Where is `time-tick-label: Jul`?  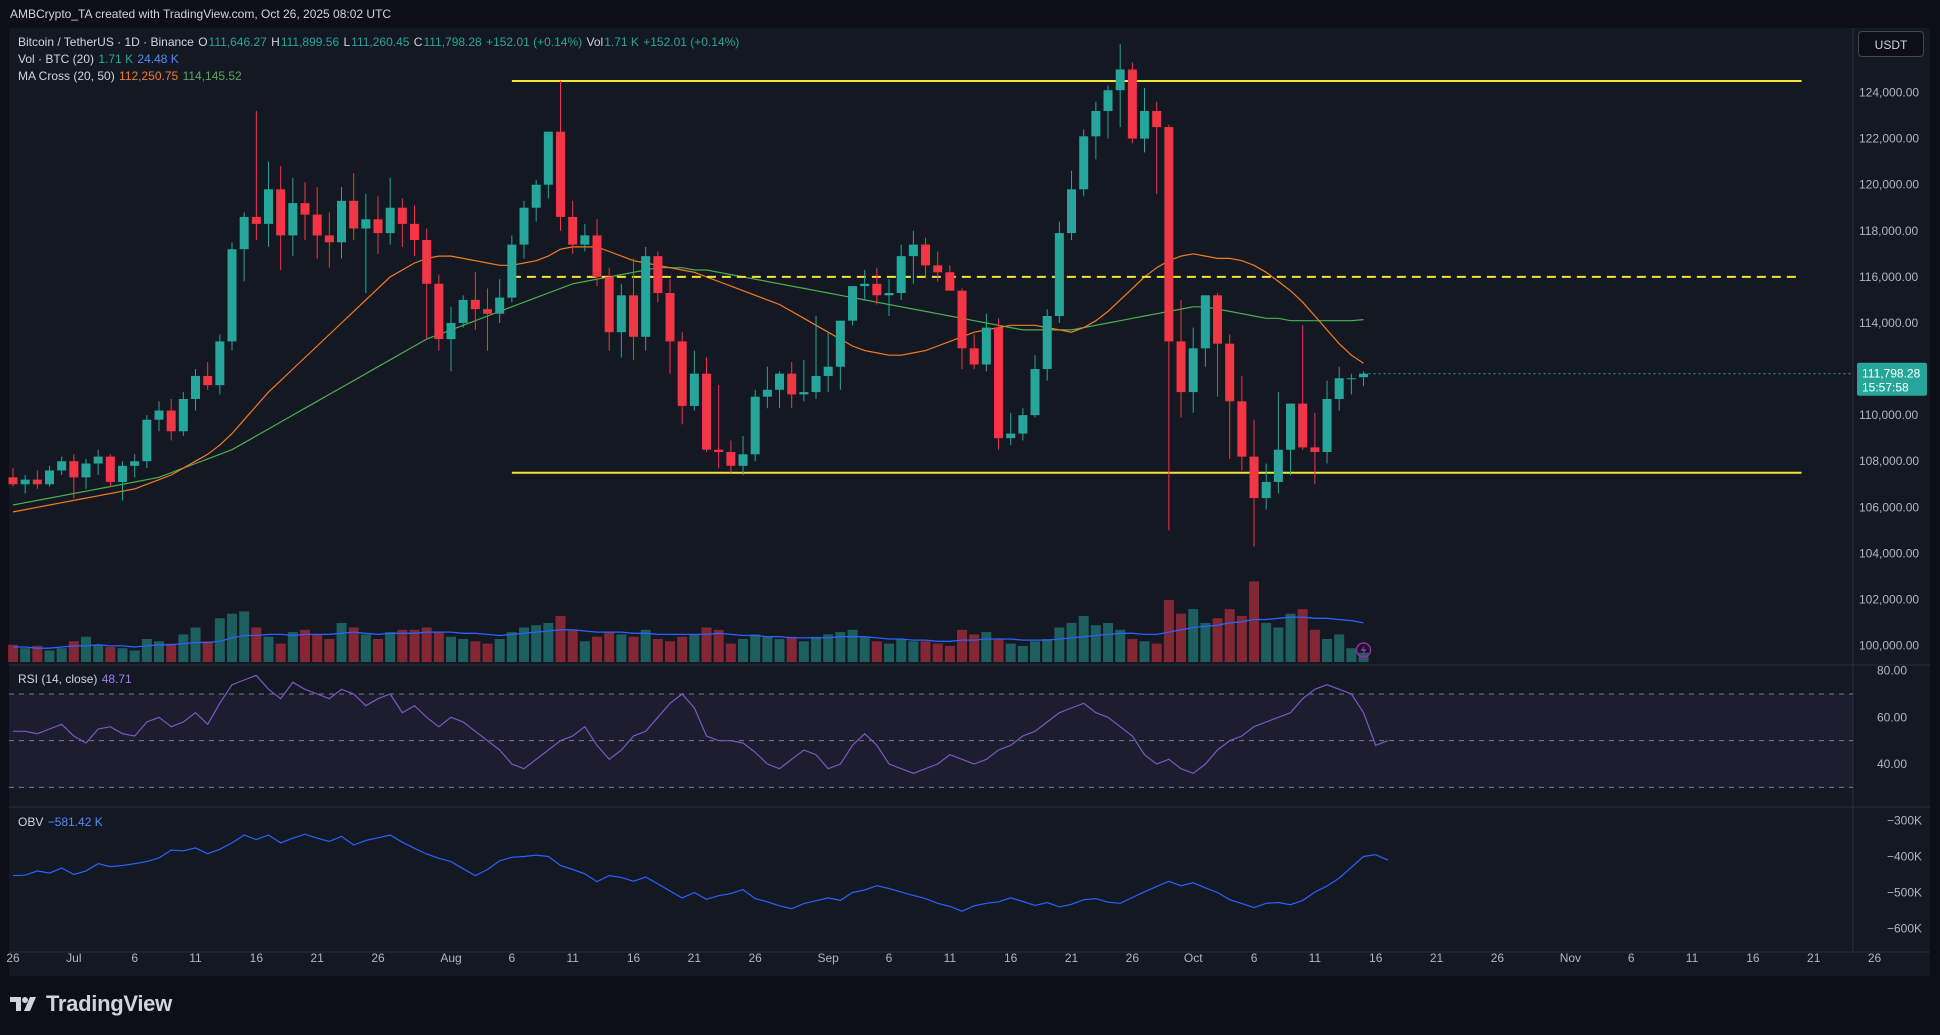
time-tick-label: Jul is located at coordinates (73, 958).